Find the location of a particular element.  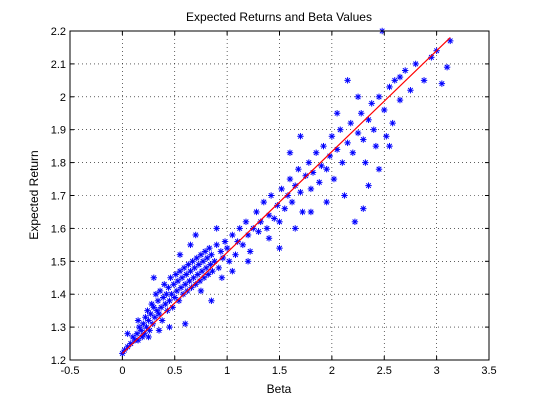

y-tick-label: 1.4 is located at coordinates (58, 295).